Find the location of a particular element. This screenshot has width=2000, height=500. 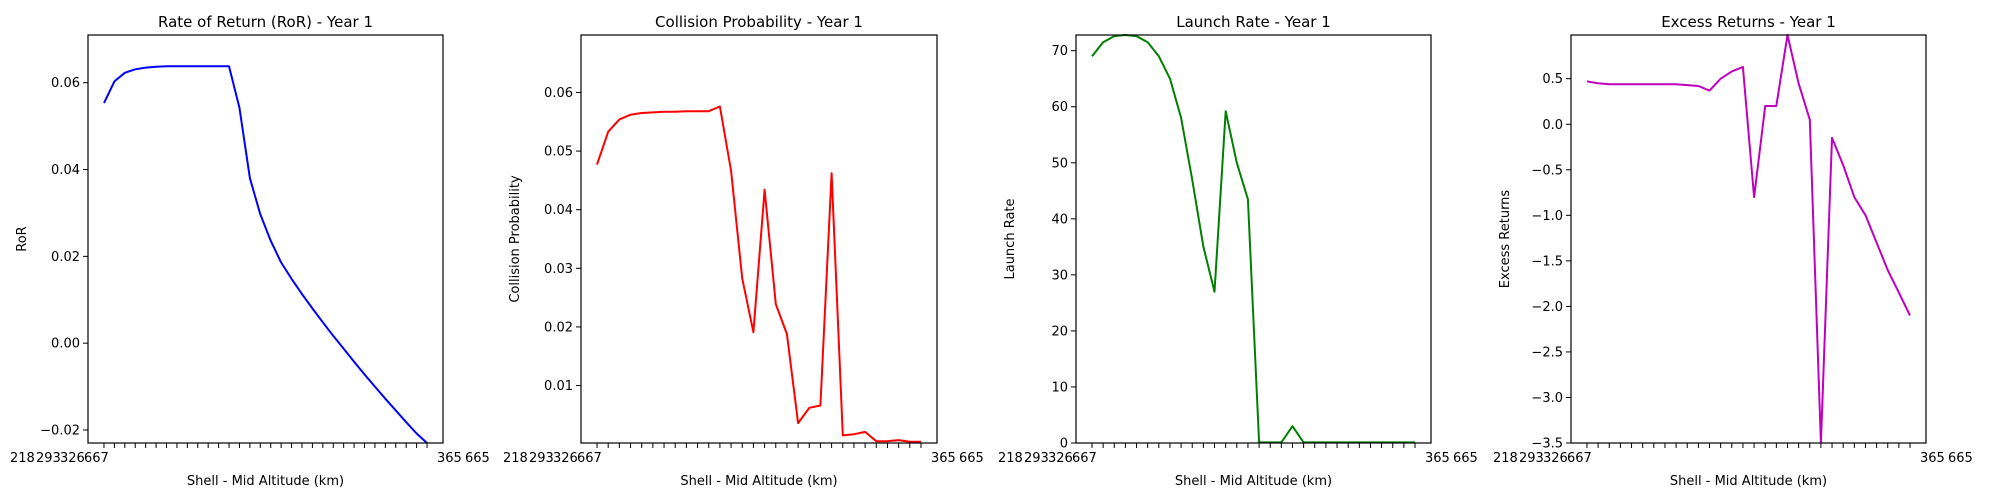

chart-title: Rate of Return (RoR) - Year 1 is located at coordinates (265, 22).